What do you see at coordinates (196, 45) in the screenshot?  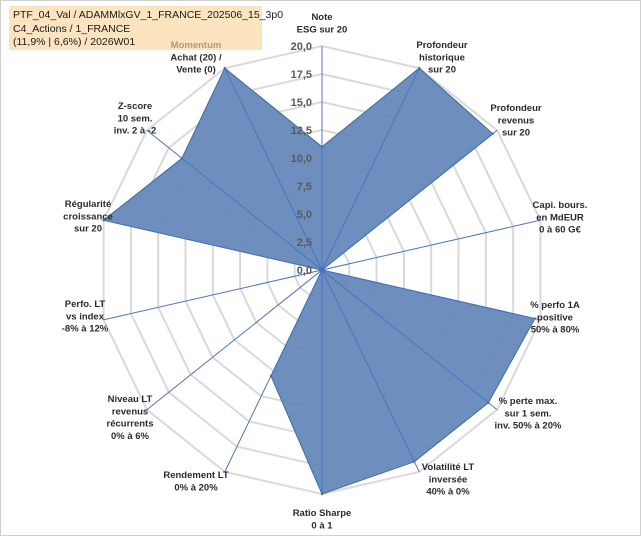 I see `axis-label-13-line-0: Momentum` at bounding box center [196, 45].